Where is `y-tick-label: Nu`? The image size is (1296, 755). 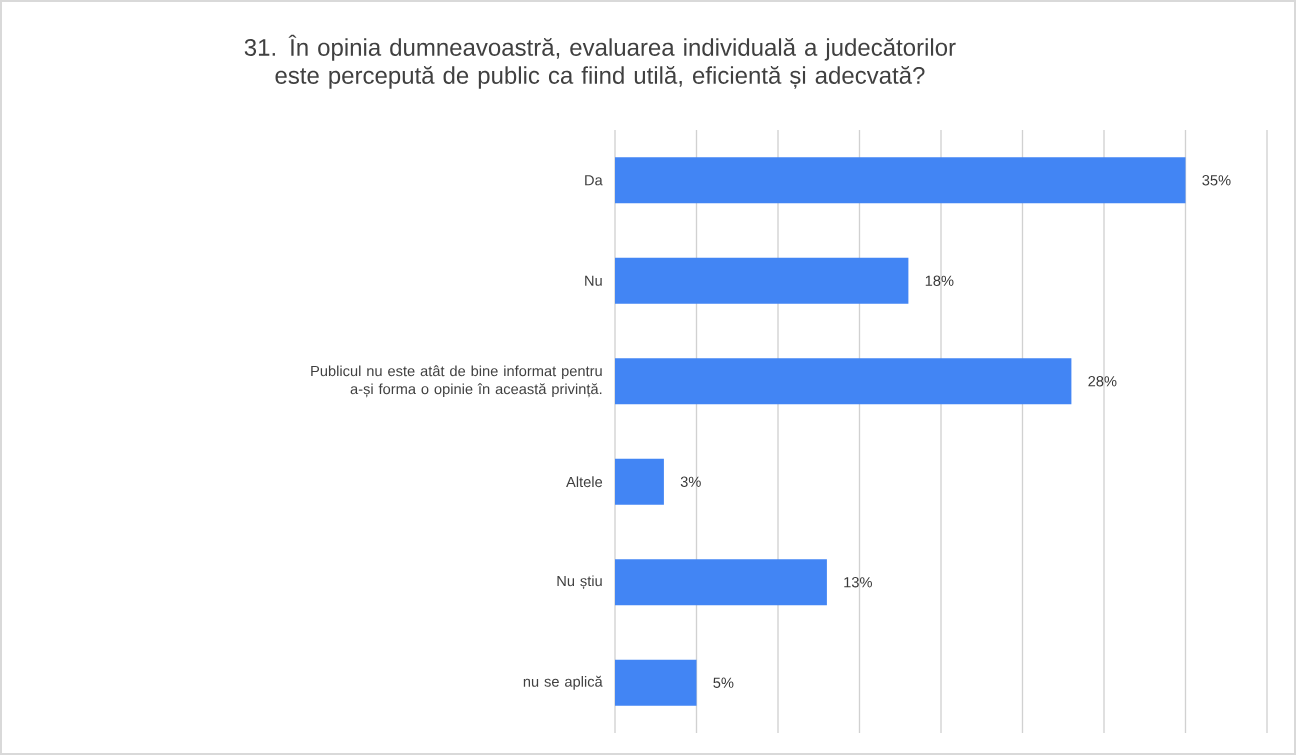
y-tick-label: Nu is located at coordinates (593, 280).